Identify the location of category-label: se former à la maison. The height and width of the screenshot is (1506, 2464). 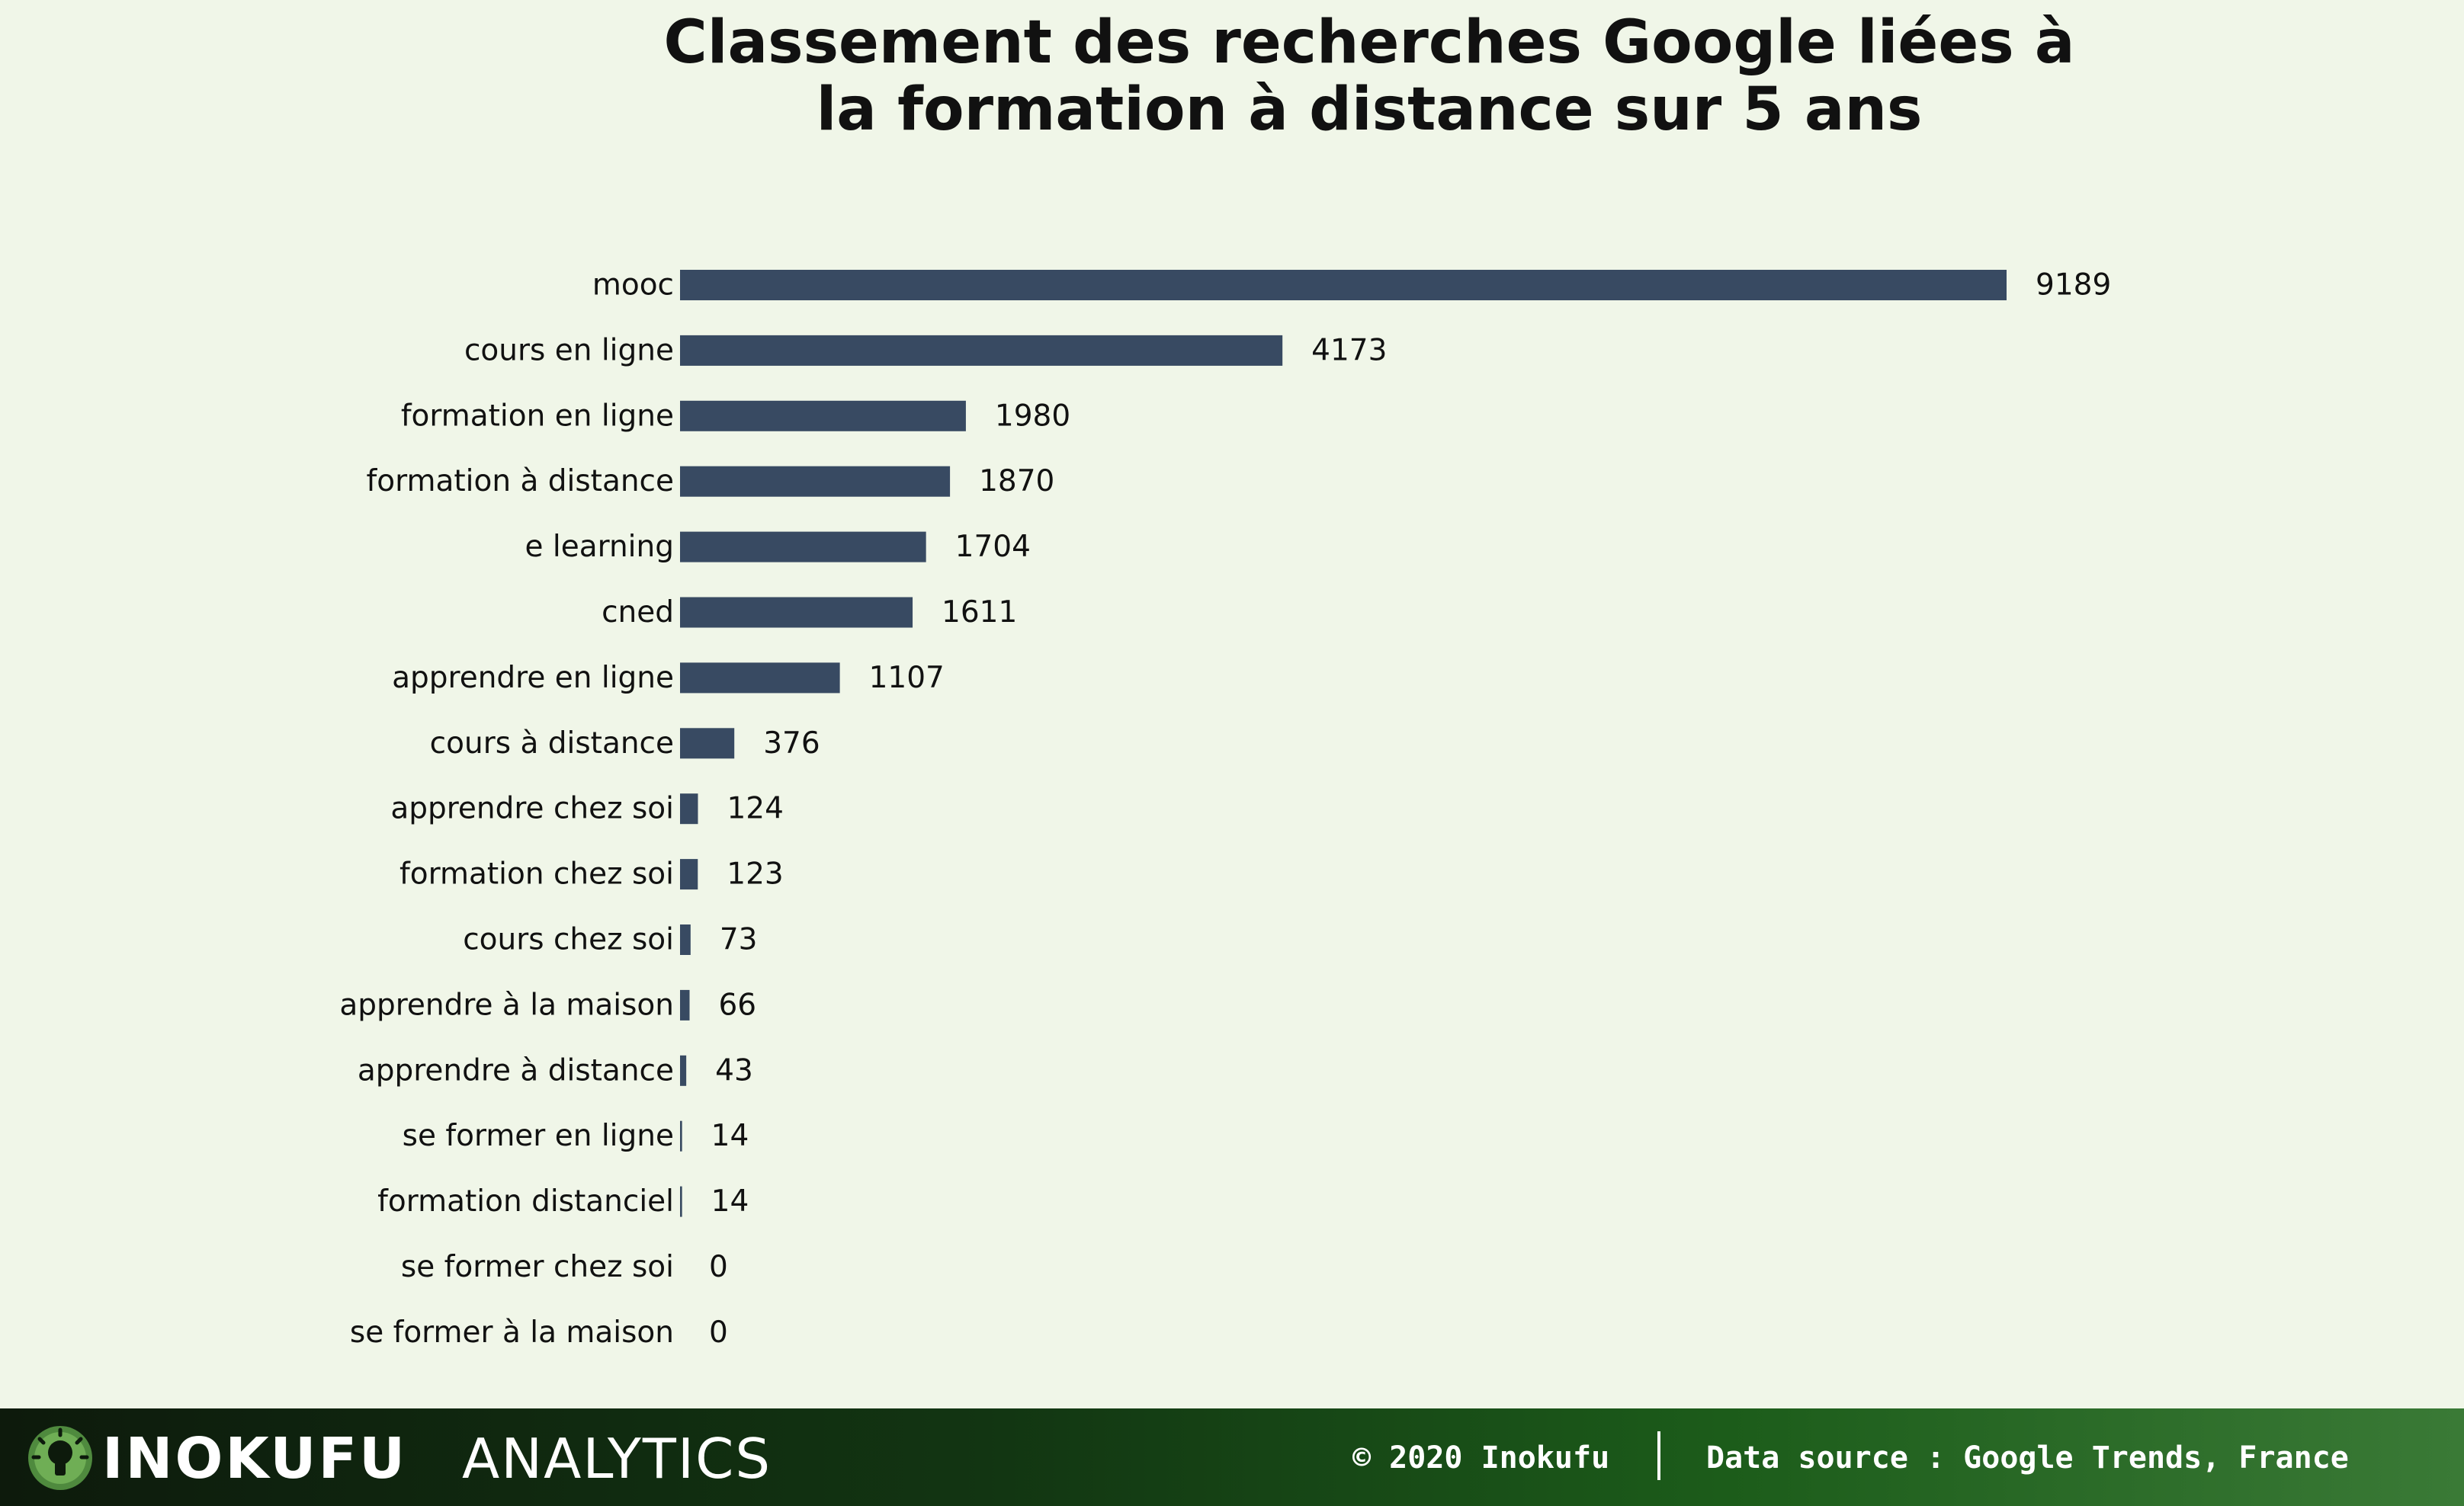
(512, 1332).